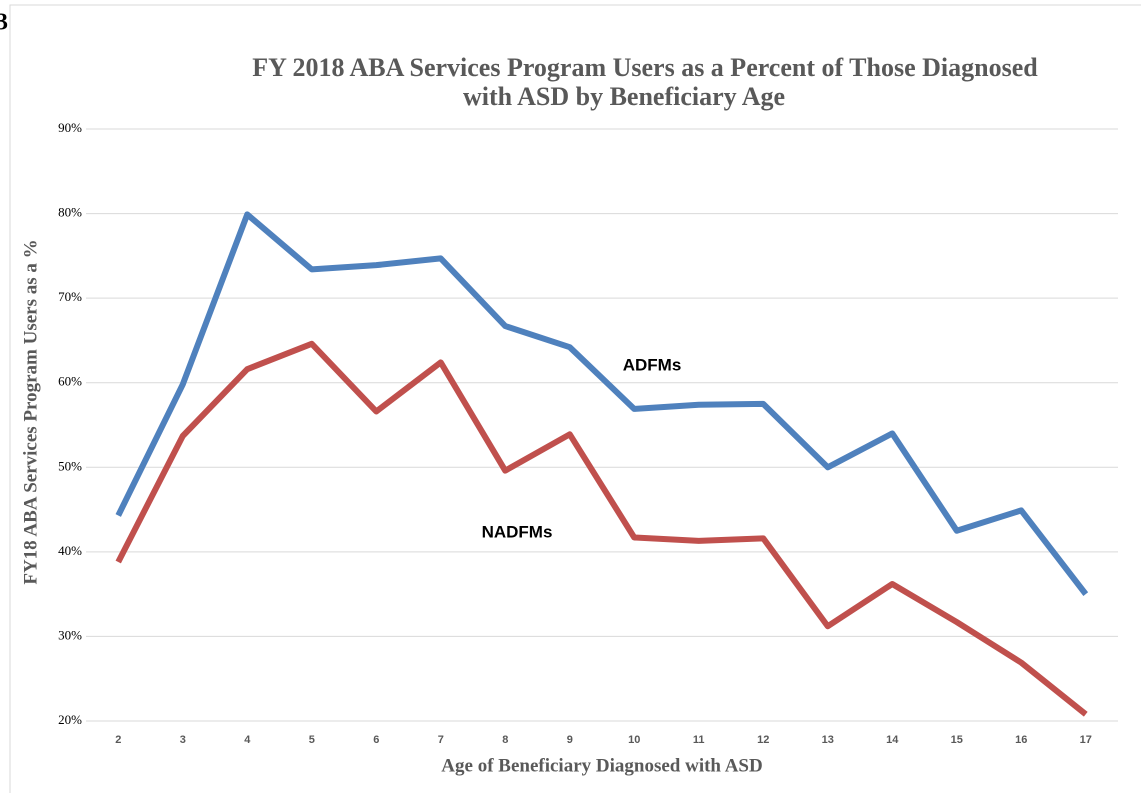 The image size is (1141, 793). Describe the element at coordinates (376, 740) in the screenshot. I see `x-tick-label: 6` at that location.